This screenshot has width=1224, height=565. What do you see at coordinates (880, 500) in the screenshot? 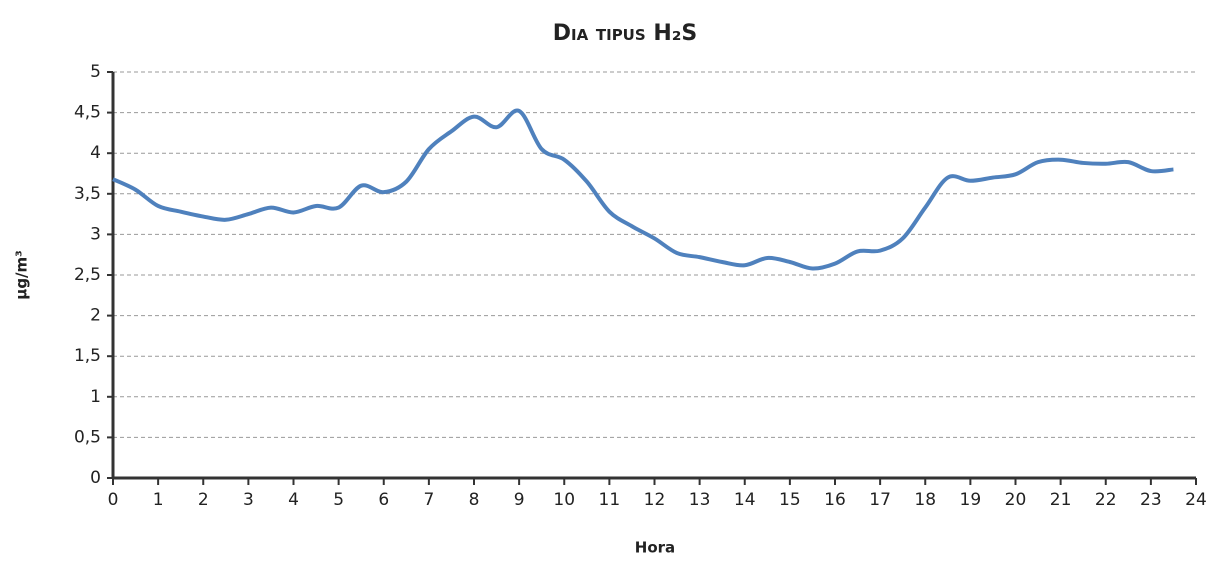
I see `x-tick-label: 17` at bounding box center [880, 500].